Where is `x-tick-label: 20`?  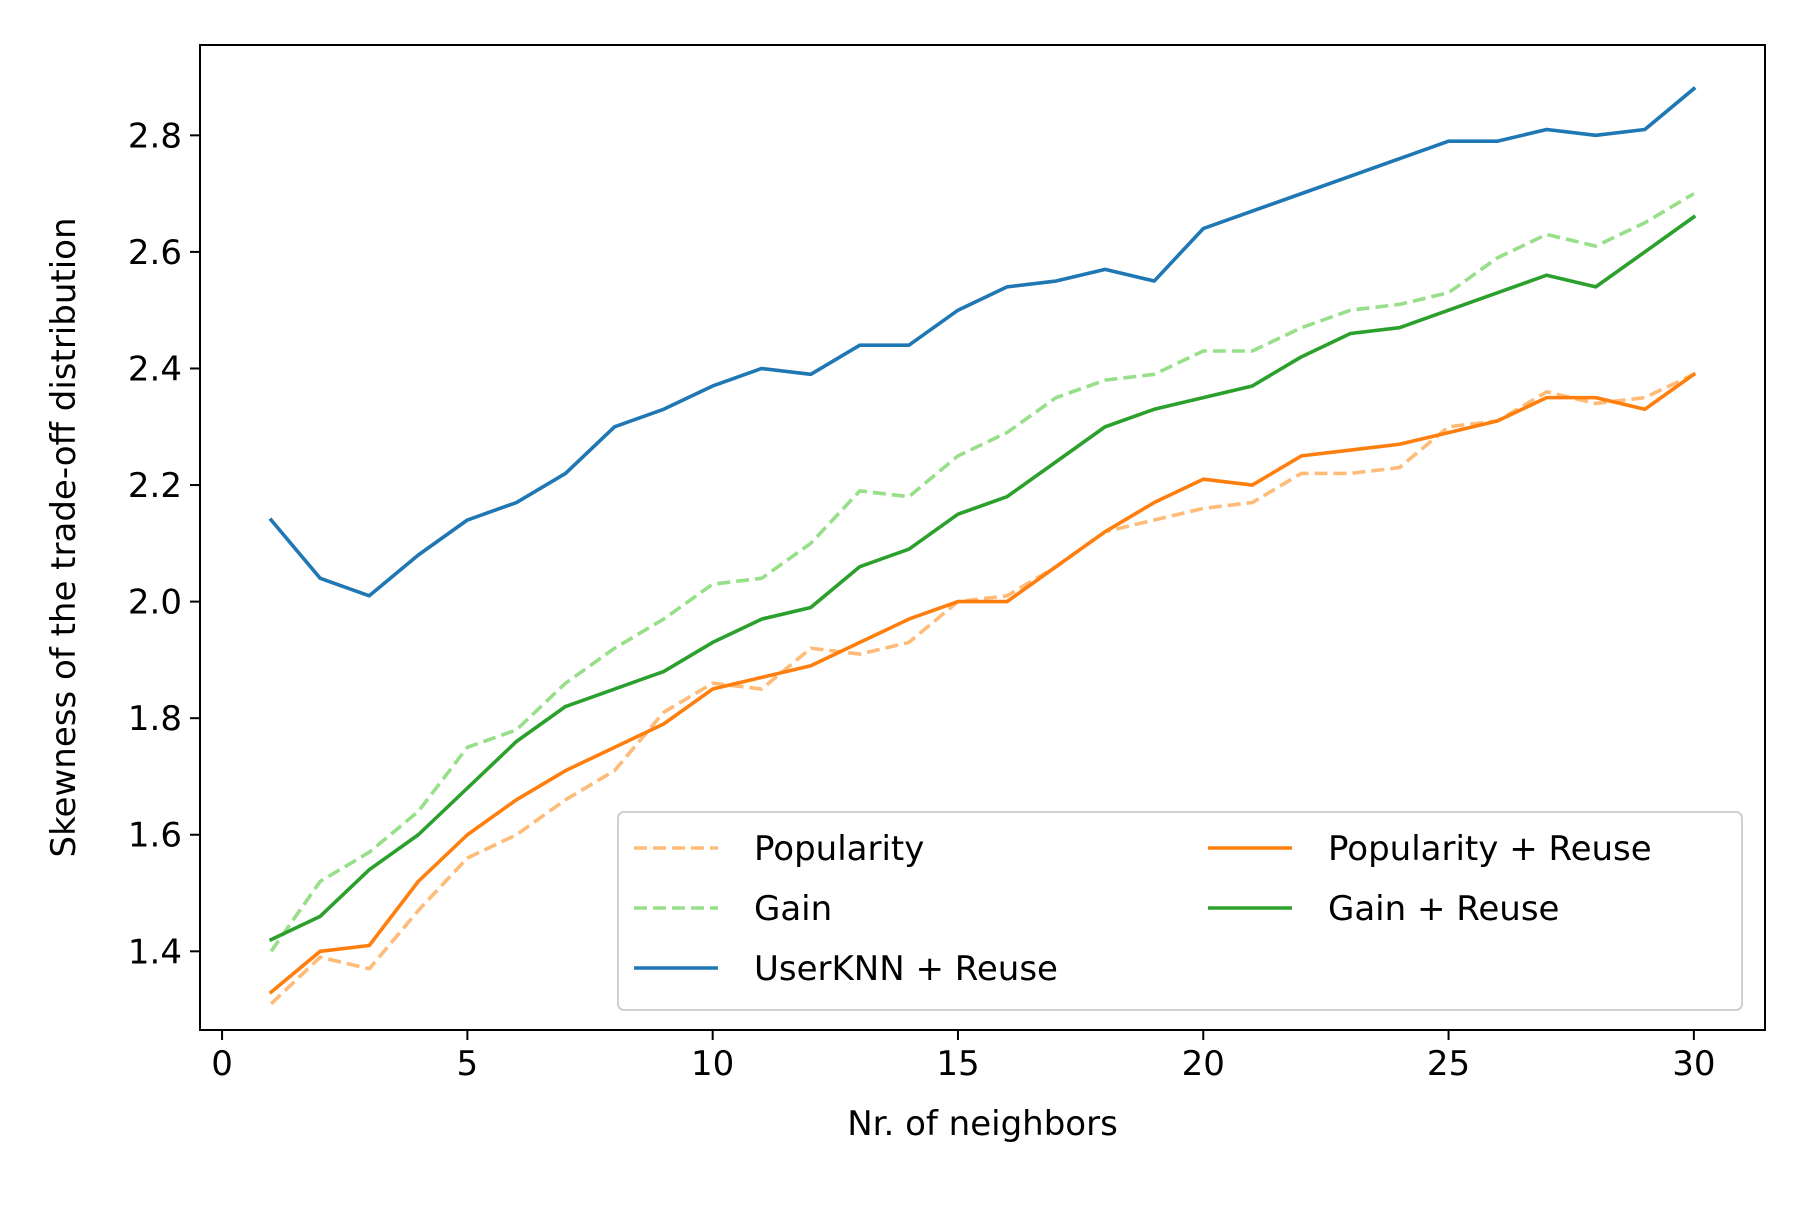 x-tick-label: 20 is located at coordinates (1203, 1064).